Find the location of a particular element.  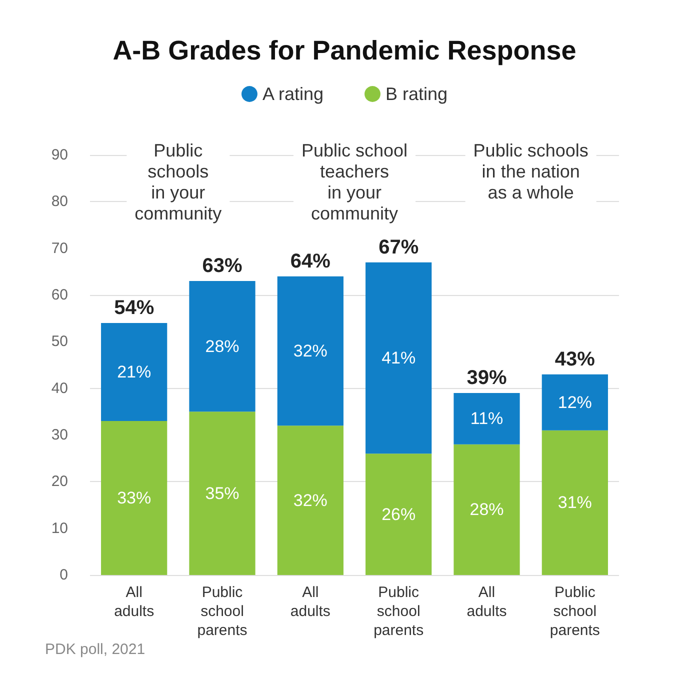

total-label: 67% is located at coordinates (398, 247).